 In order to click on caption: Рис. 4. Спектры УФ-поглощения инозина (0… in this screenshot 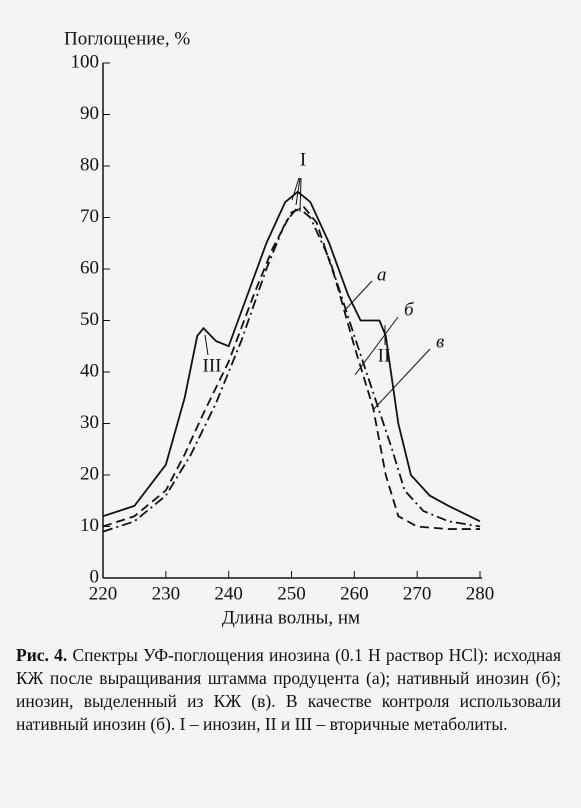, I will do `click(288, 690)`.